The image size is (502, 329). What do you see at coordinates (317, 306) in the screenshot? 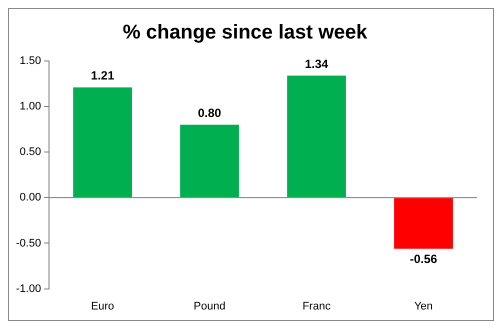
I see `x-tick-label: Franc` at bounding box center [317, 306].